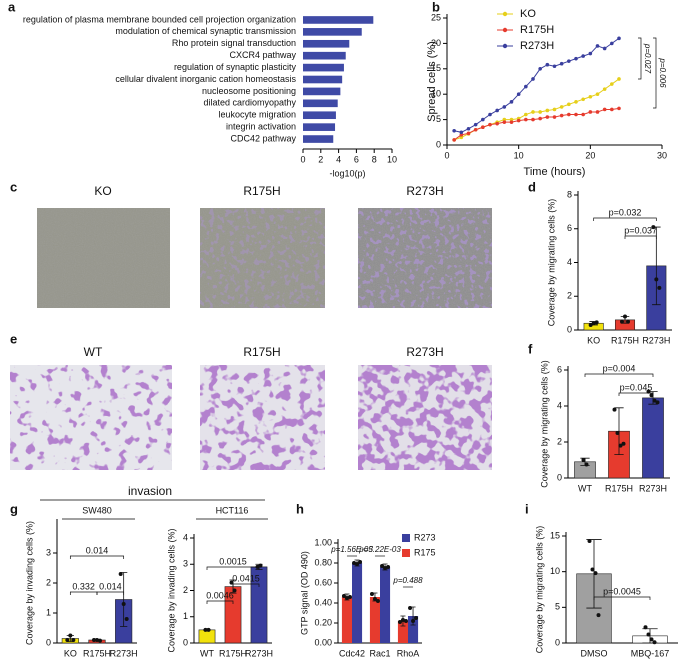 The width and height of the screenshot is (685, 664). Describe the element at coordinates (536, 124) in the screenshot. I see `series-line` at that location.